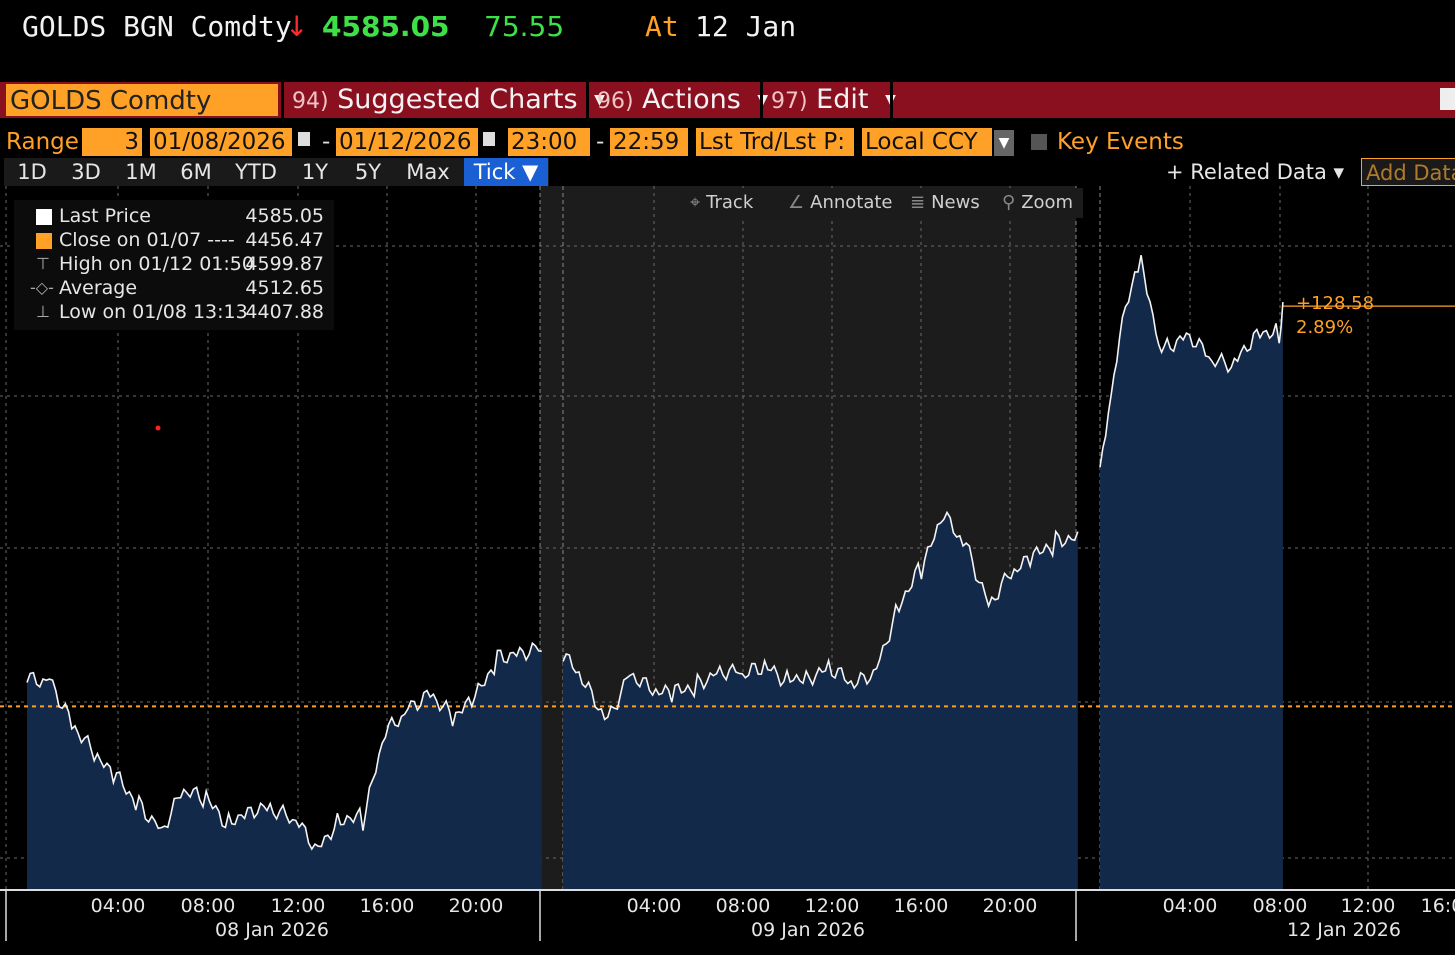  I want to click on tab-1d: 1D, so click(32, 172).